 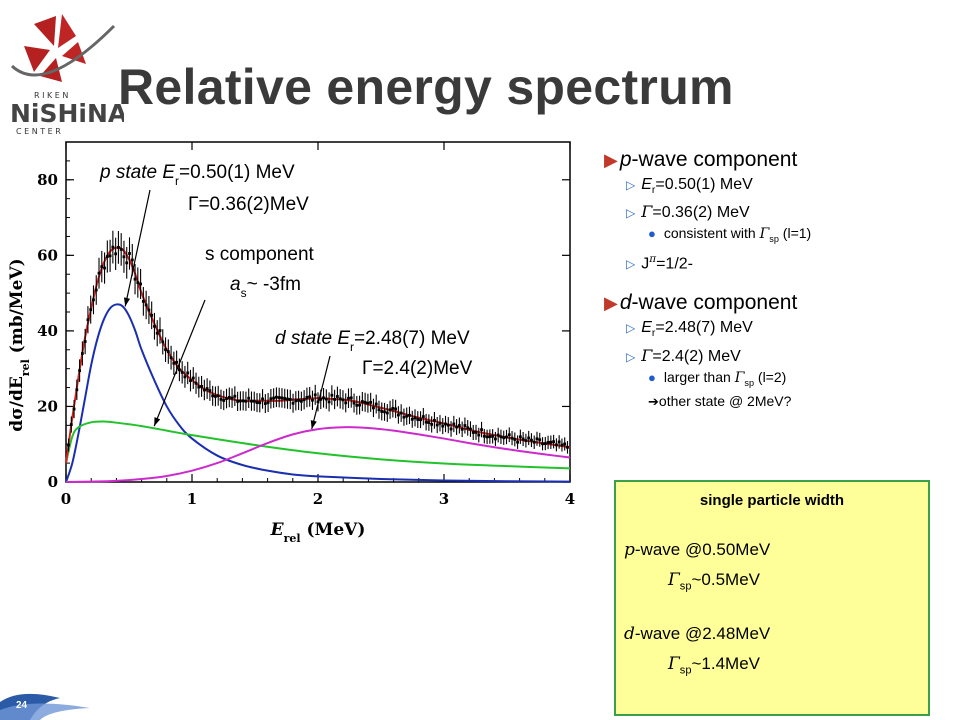 I want to click on page-number: 24, so click(x=22, y=705).